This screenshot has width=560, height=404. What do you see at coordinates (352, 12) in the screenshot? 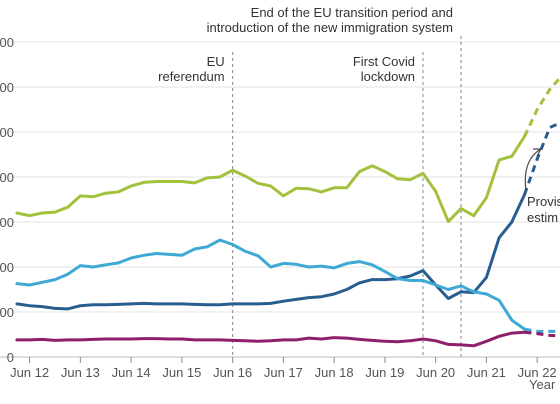
I see `annotation-line: End of the EU transition period and` at bounding box center [352, 12].